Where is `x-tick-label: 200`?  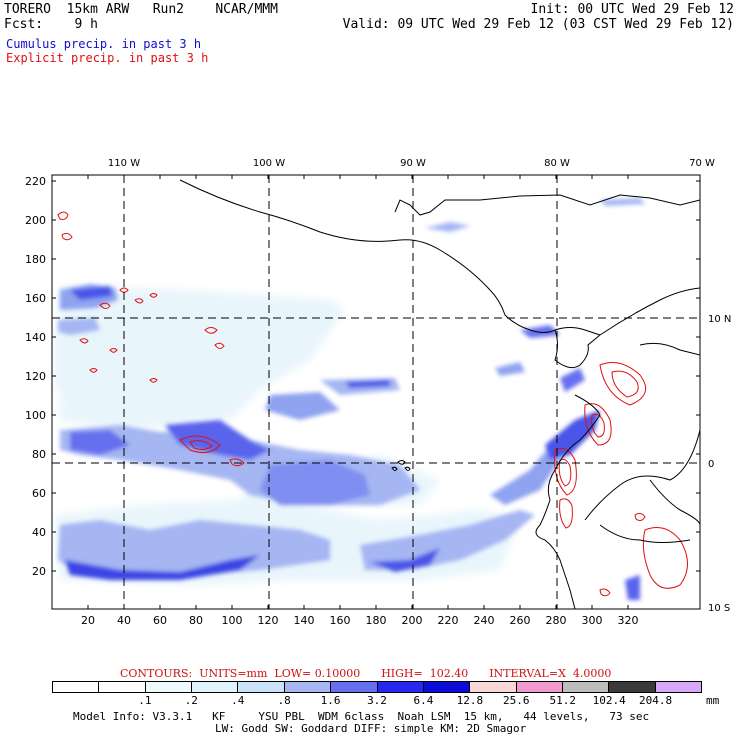 x-tick-label: 200 is located at coordinates (412, 620).